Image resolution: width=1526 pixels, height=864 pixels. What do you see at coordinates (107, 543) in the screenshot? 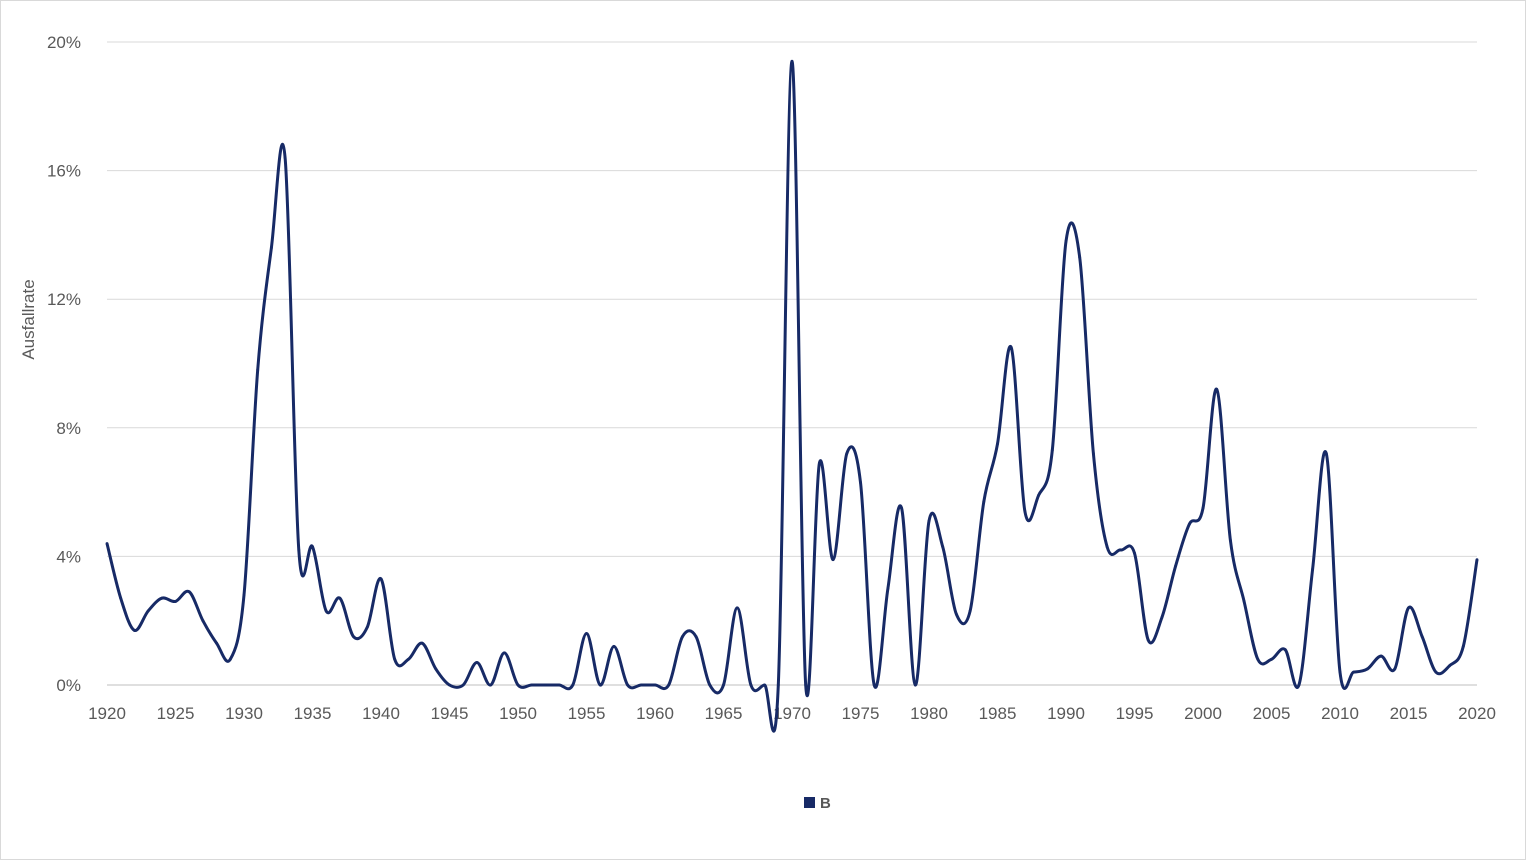
I see `data-point-1920` at bounding box center [107, 543].